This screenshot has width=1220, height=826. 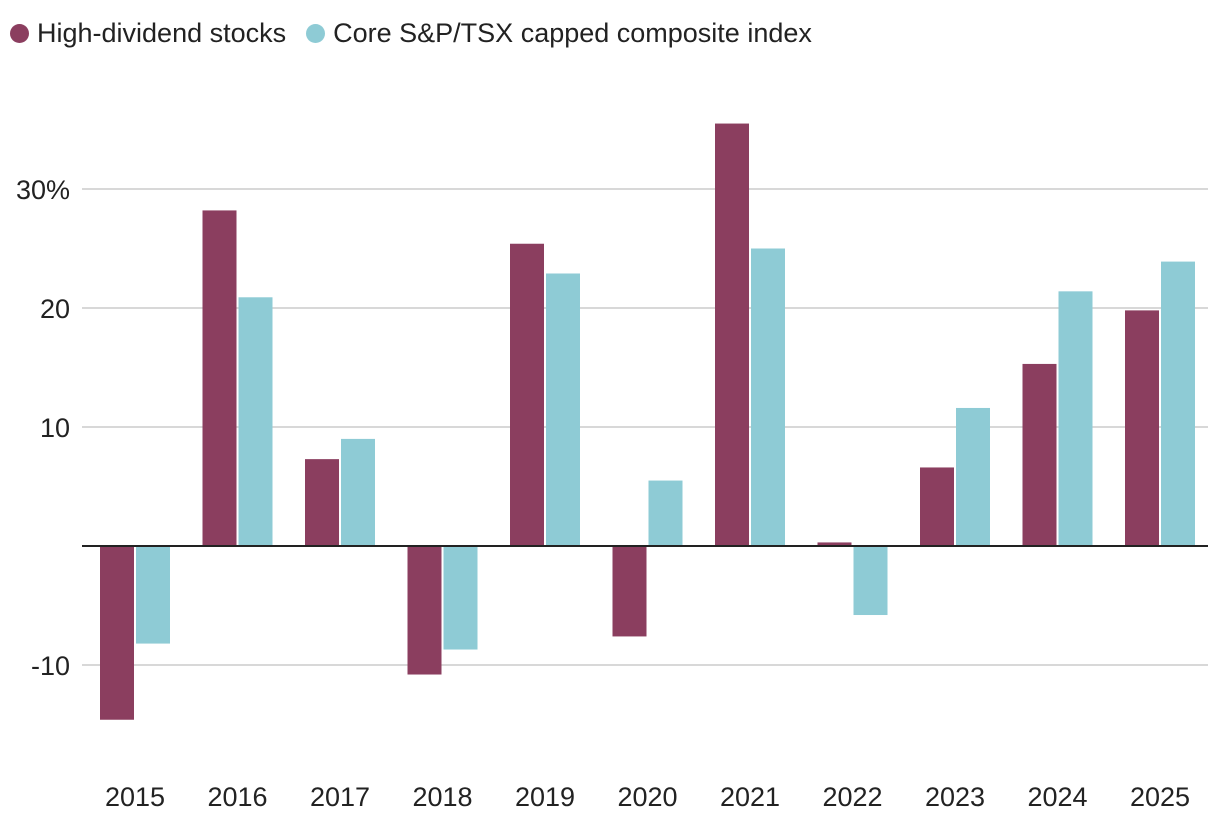 What do you see at coordinates (316, 33) in the screenshot?
I see `legend-swatch-core-index` at bounding box center [316, 33].